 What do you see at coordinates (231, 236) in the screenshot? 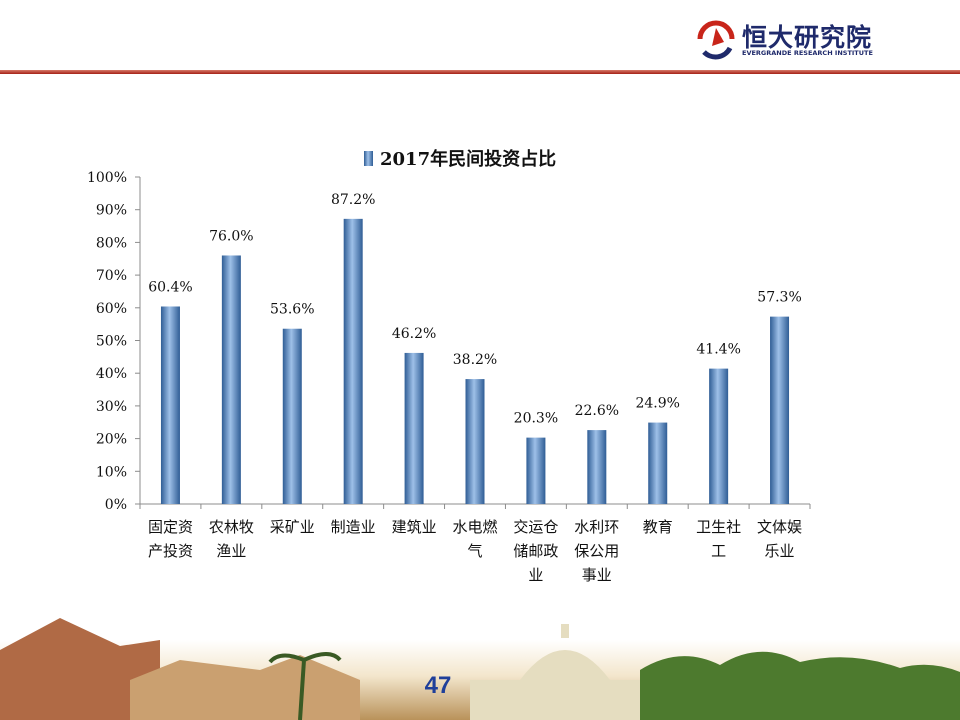
I see `data-label: 76.0%` at bounding box center [231, 236].